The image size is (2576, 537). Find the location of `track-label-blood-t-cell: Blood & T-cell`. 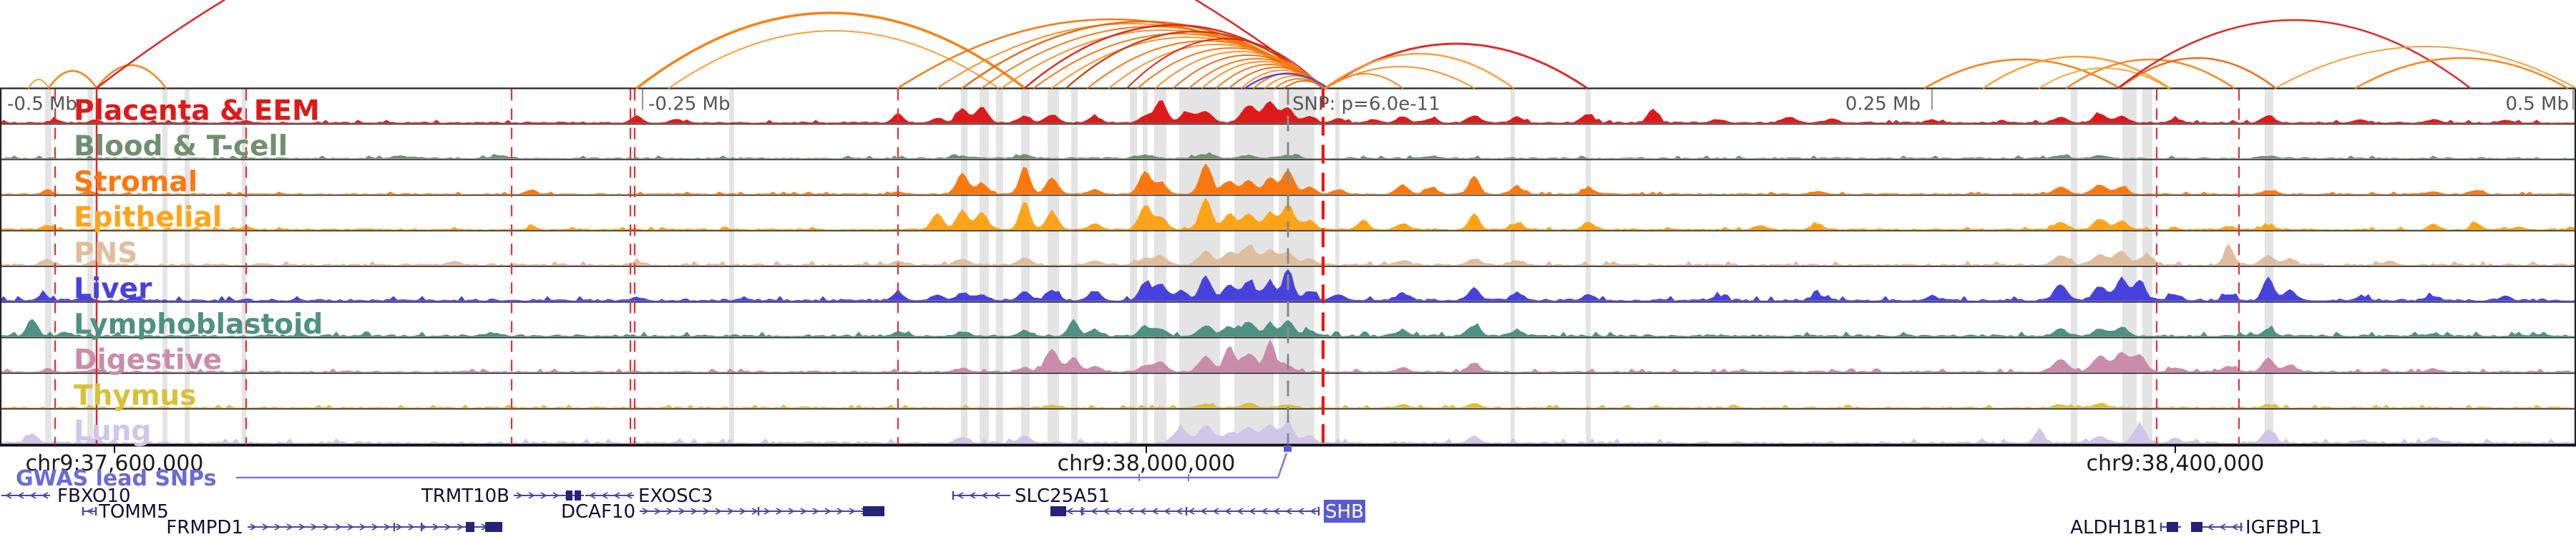

track-label-blood-t-cell: Blood & T-cell is located at coordinates (181, 146).